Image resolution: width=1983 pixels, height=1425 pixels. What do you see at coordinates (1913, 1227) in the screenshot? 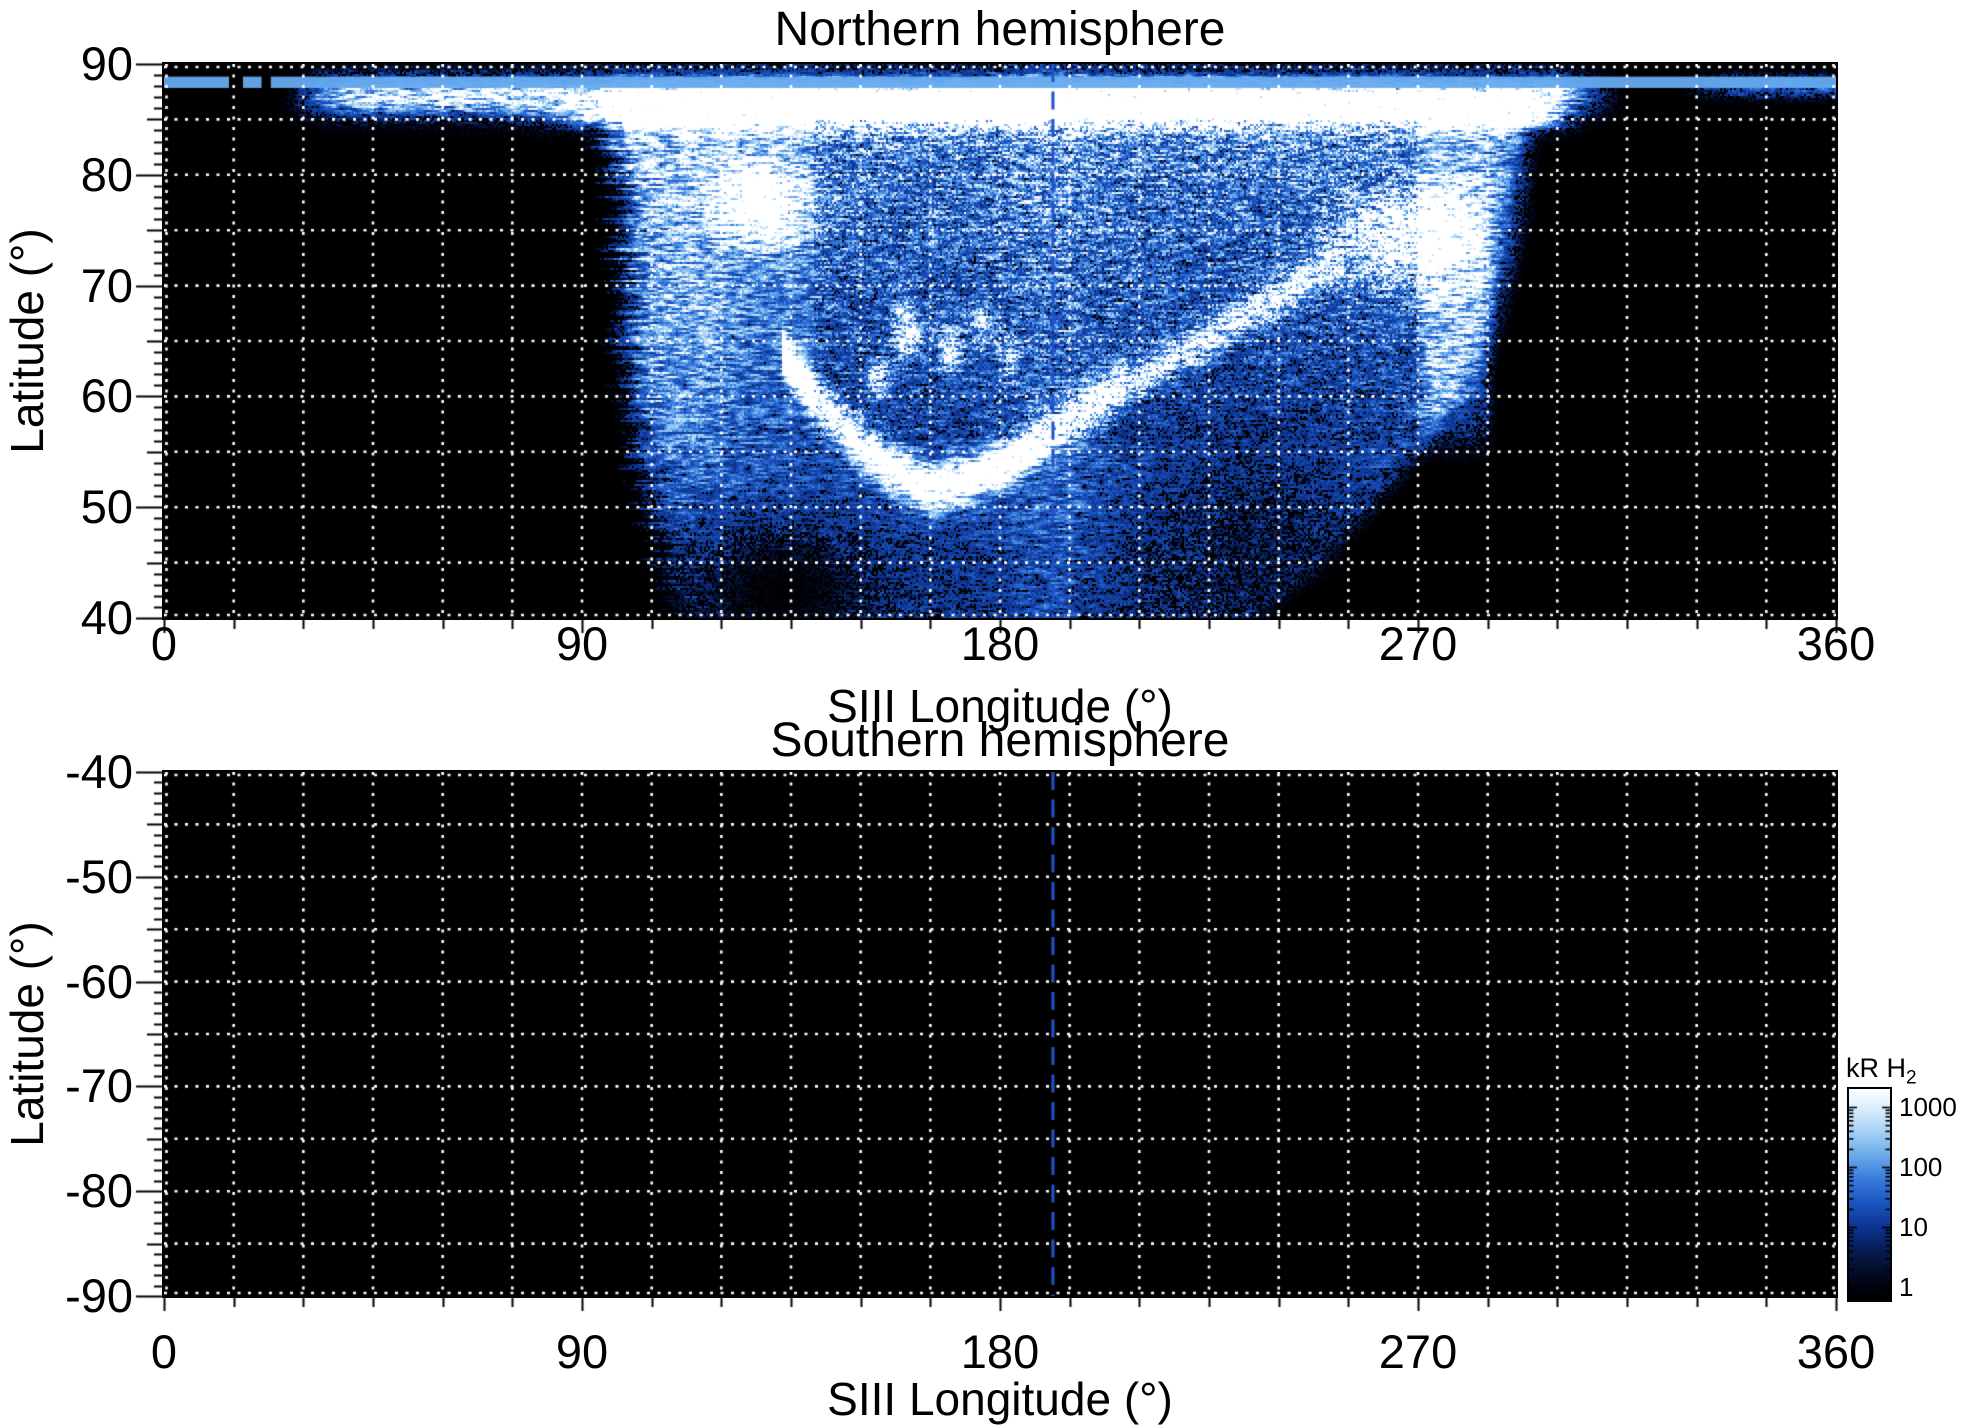
I see `colorbar-tick-label: 10` at bounding box center [1913, 1227].